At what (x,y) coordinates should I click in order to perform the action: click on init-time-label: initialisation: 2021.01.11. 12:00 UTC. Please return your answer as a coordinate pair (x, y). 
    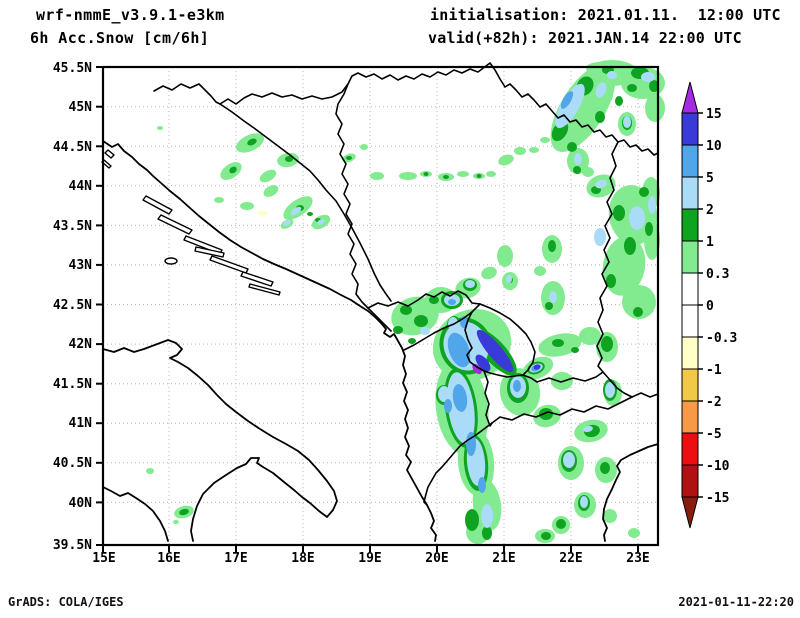
    Looking at the image, I should click on (605, 15).